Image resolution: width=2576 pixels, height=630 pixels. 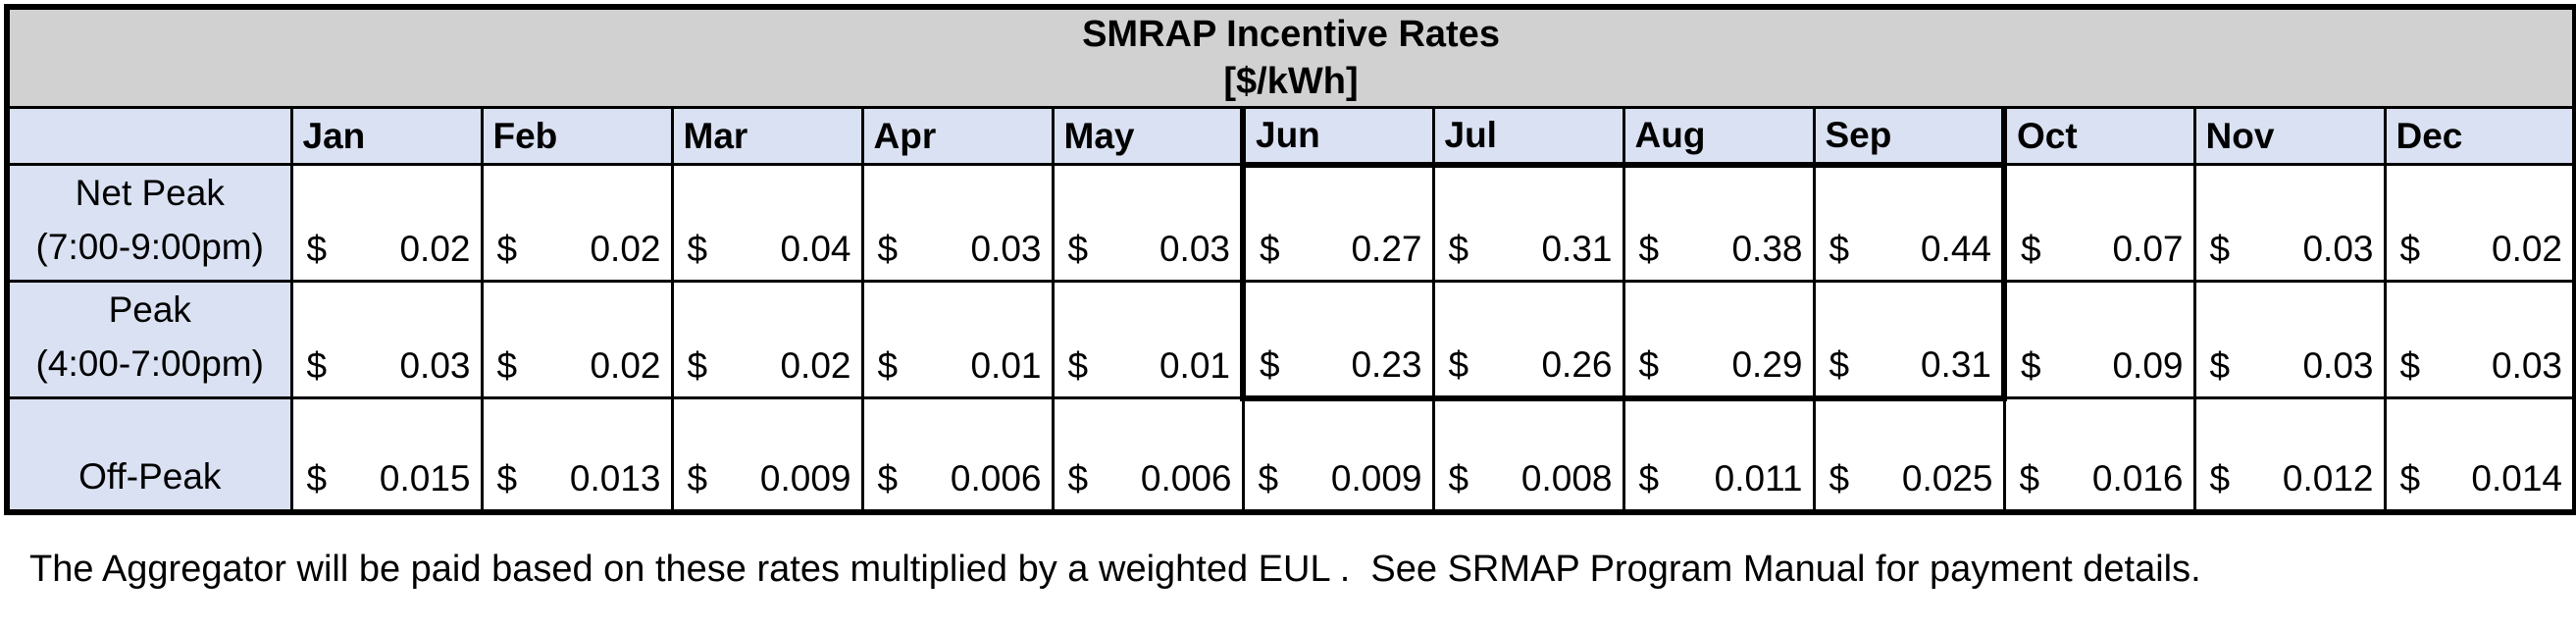 What do you see at coordinates (2289, 136) in the screenshot?
I see `month-header: Nov` at bounding box center [2289, 136].